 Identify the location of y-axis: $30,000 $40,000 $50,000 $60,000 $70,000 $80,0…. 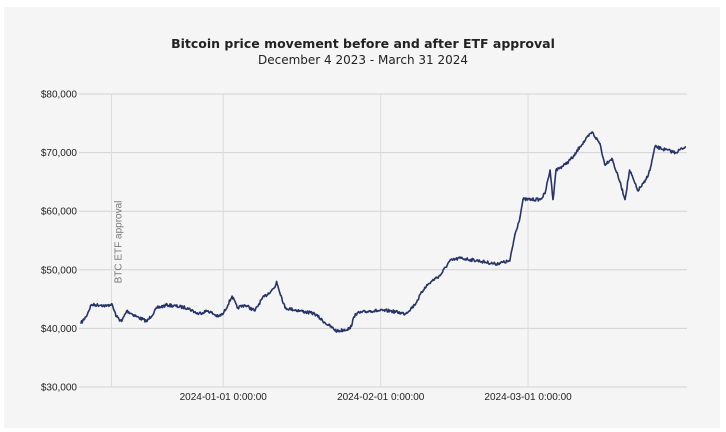
(59, 242).